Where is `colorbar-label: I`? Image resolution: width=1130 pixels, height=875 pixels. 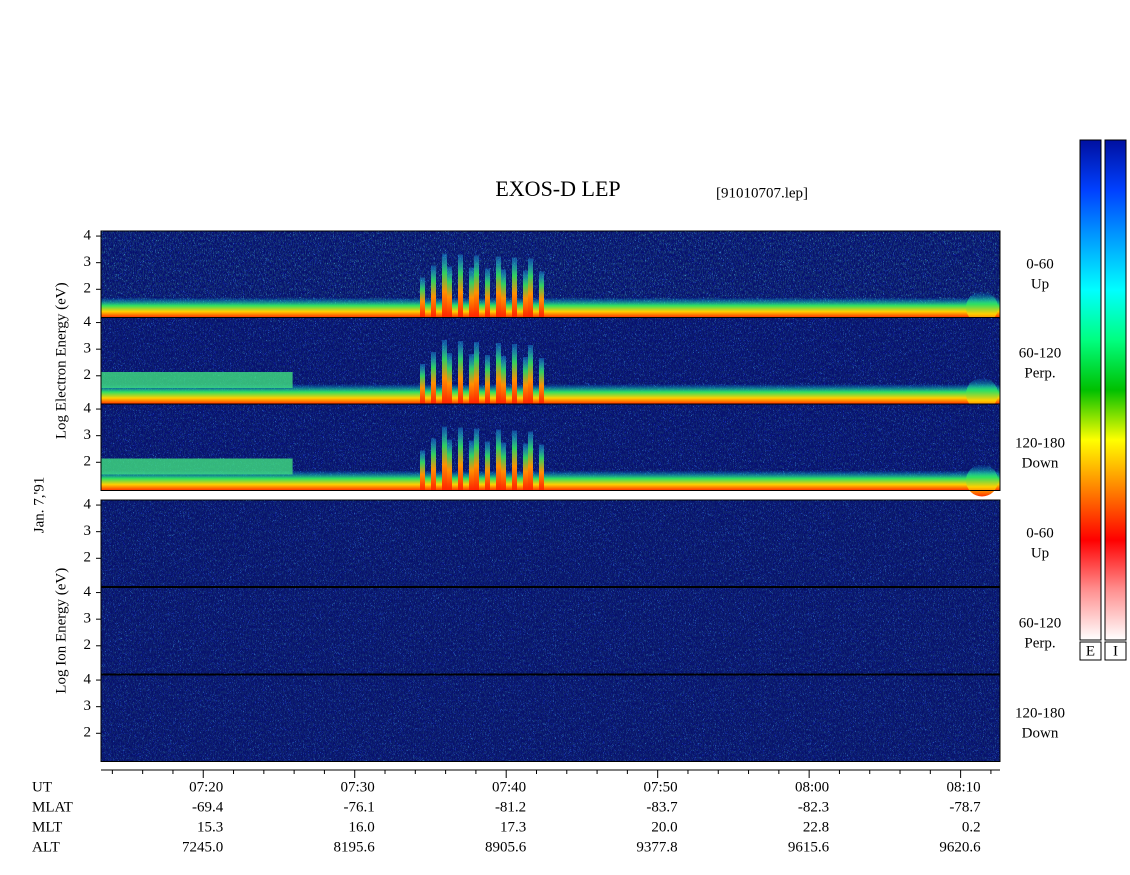
colorbar-label: I is located at coordinates (1115, 651).